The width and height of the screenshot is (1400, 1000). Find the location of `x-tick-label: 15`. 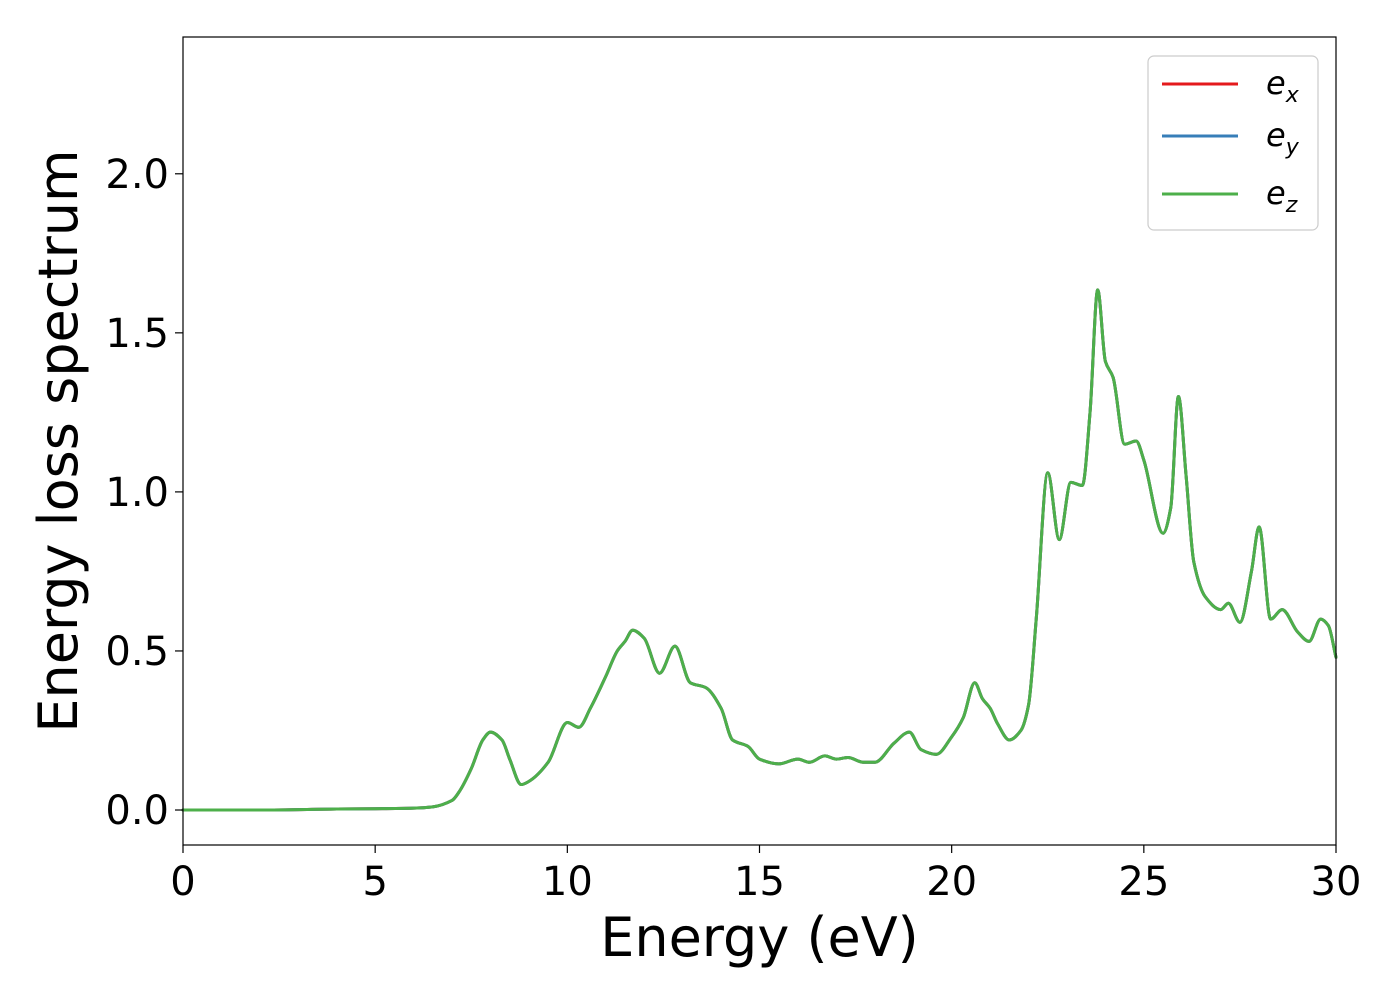

x-tick-label: 15 is located at coordinates (759, 882).